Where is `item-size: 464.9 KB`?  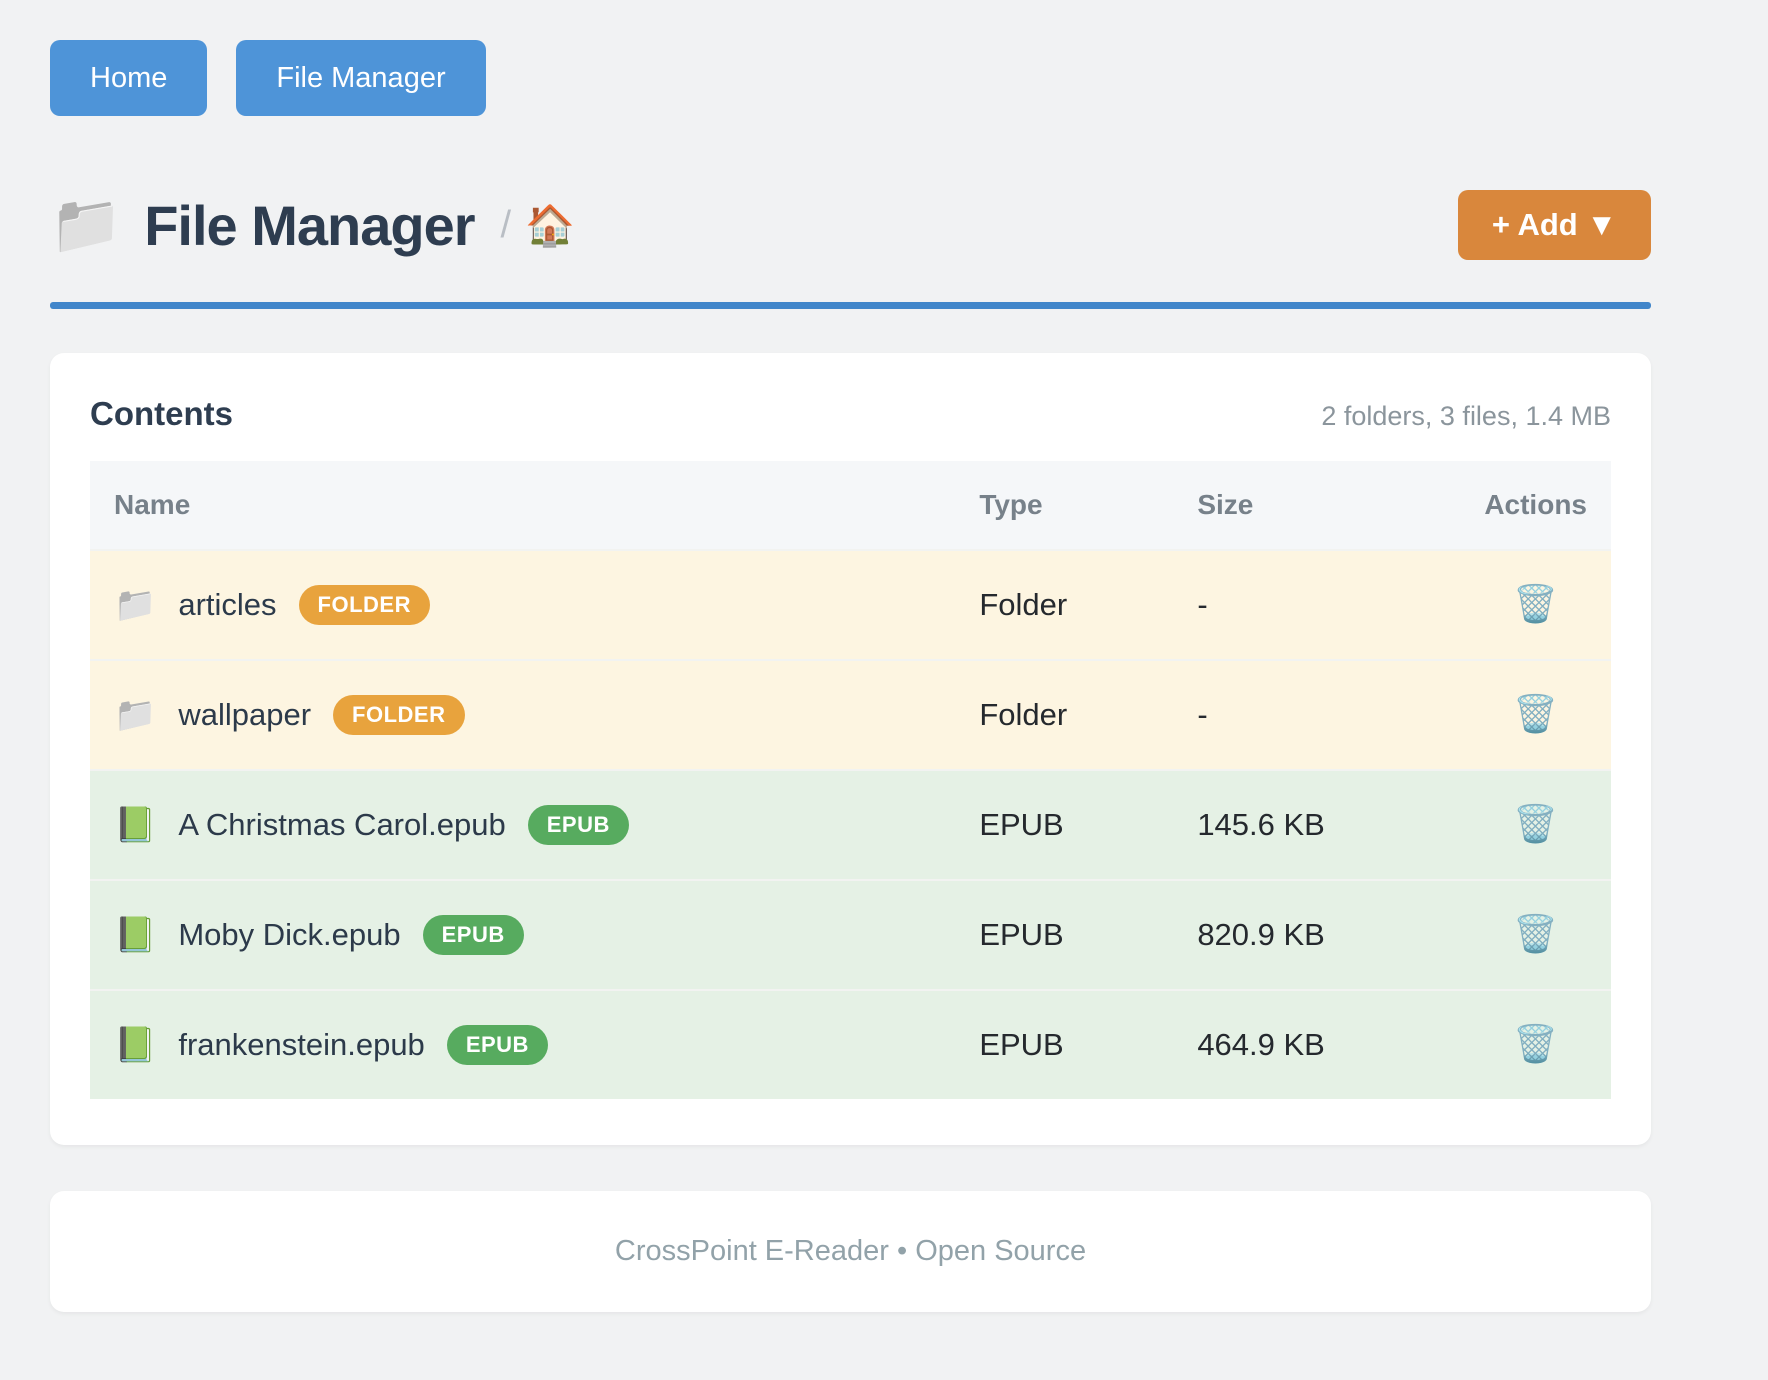
item-size: 464.9 KB is located at coordinates (1317, 1044).